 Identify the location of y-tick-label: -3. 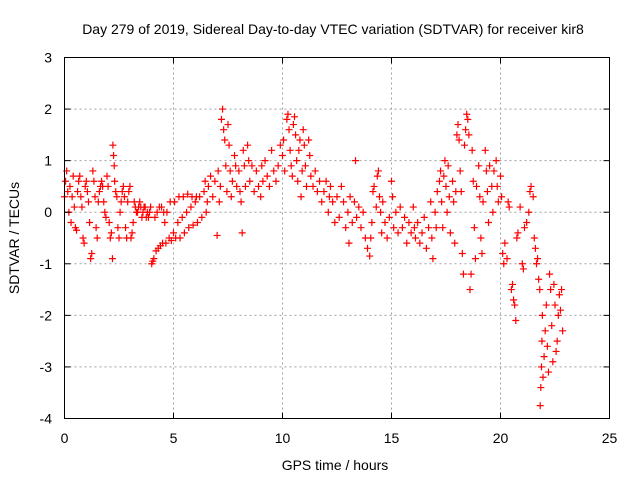
(46, 367).